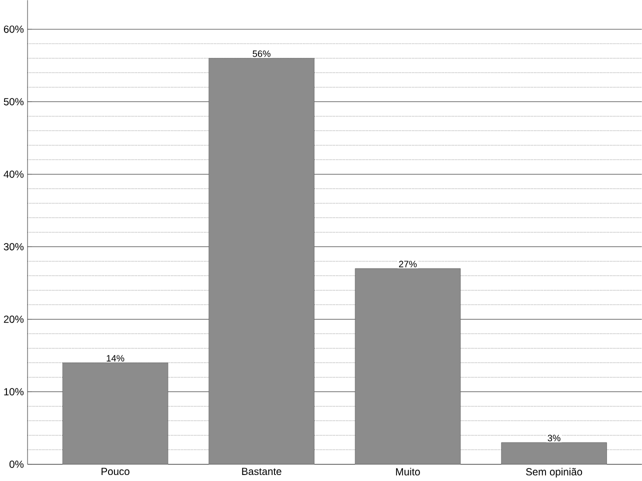  What do you see at coordinates (14, 102) in the screenshot?
I see `y-tick-label: 50%` at bounding box center [14, 102].